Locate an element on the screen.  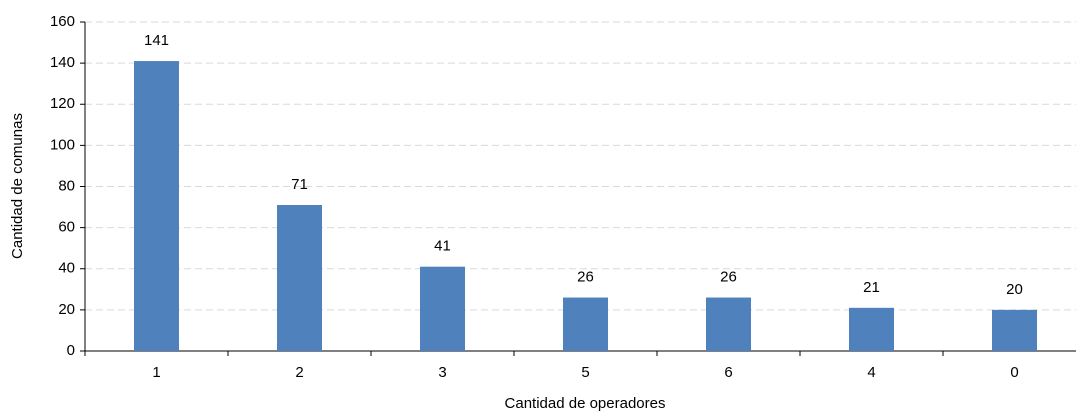
y-tick-label: 20 is located at coordinates (66, 309).